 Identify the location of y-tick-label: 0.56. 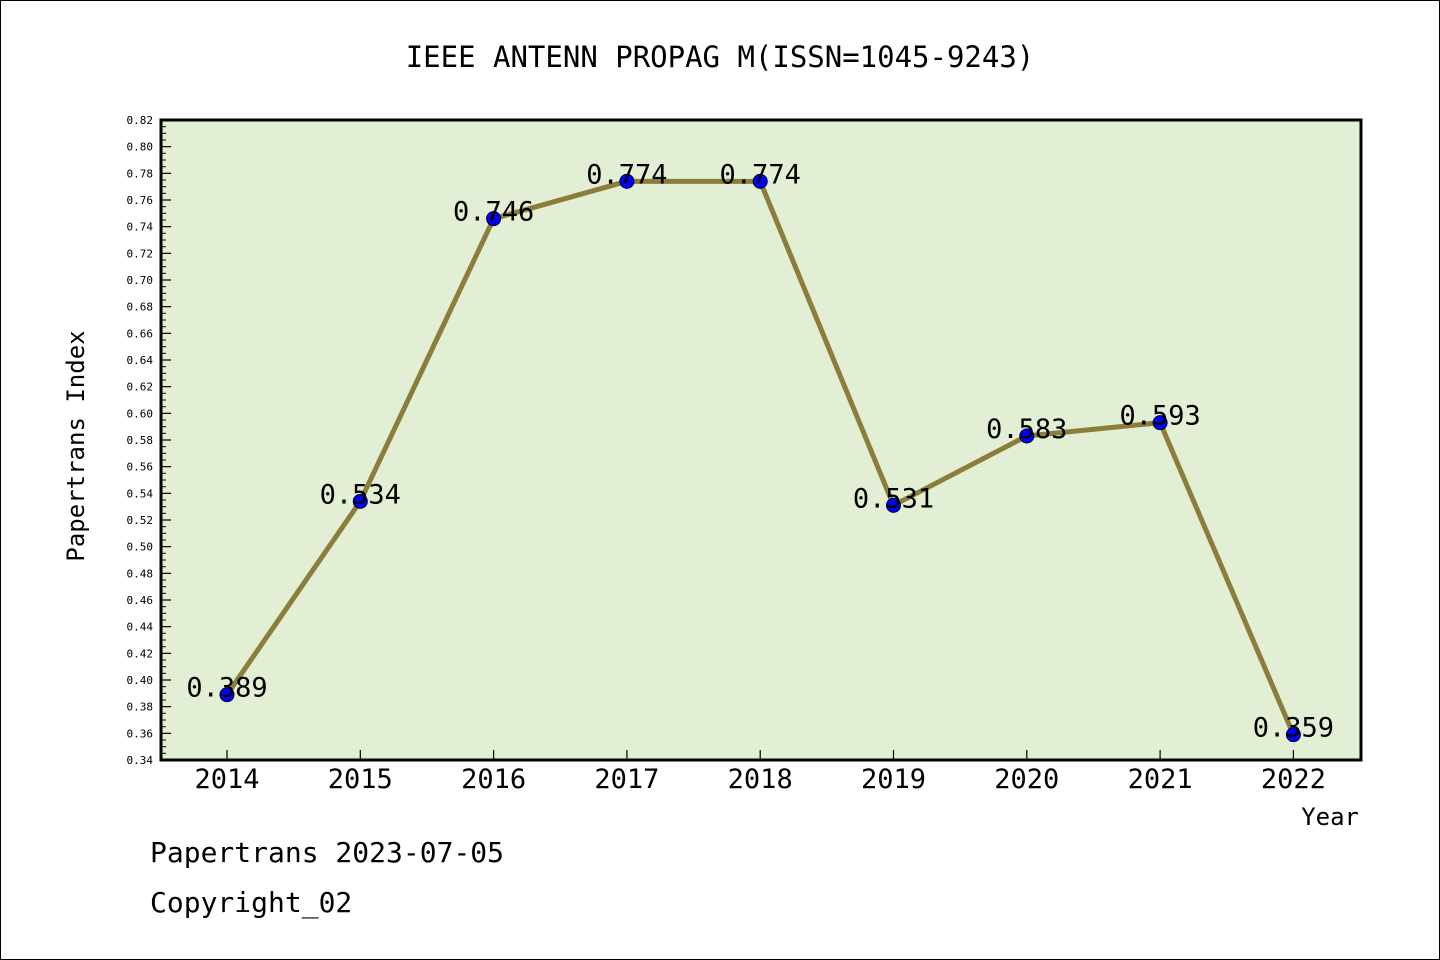
(140, 467).